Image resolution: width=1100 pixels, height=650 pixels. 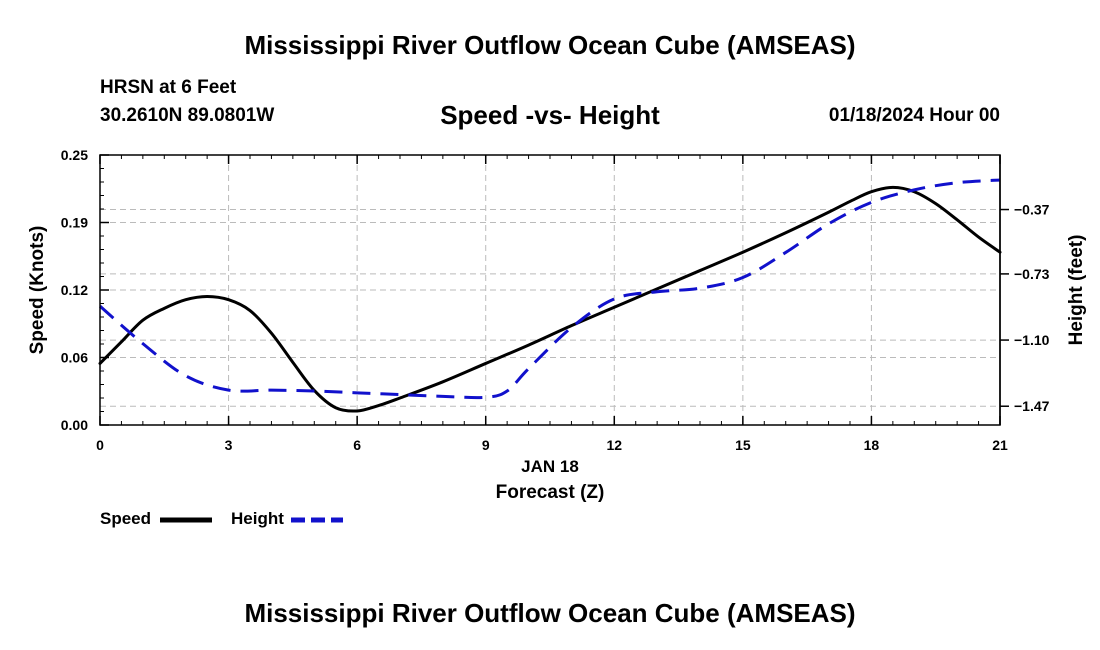 I want to click on y-tick-label: 0.25, so click(x=74, y=155).